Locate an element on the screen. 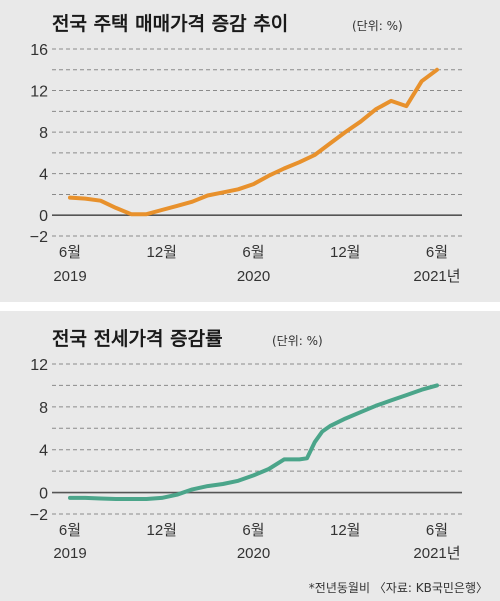  chart1-ytick-label: 16 is located at coordinates (39, 50).